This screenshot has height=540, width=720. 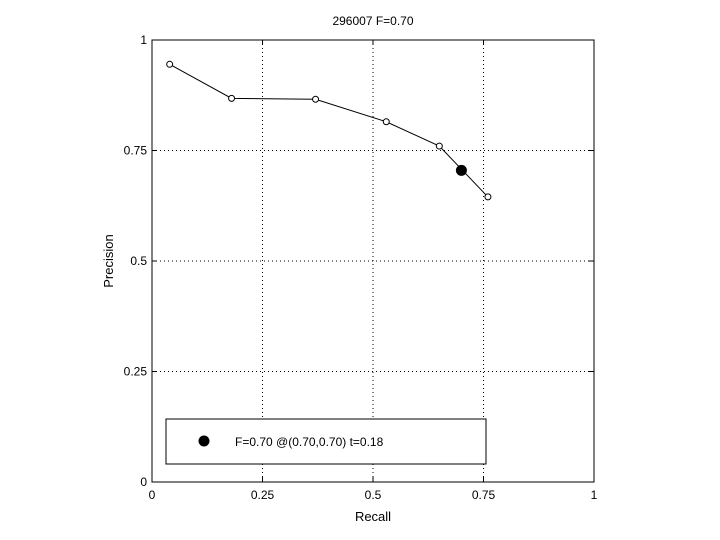 I want to click on highlight-layer, so click(x=461, y=170).